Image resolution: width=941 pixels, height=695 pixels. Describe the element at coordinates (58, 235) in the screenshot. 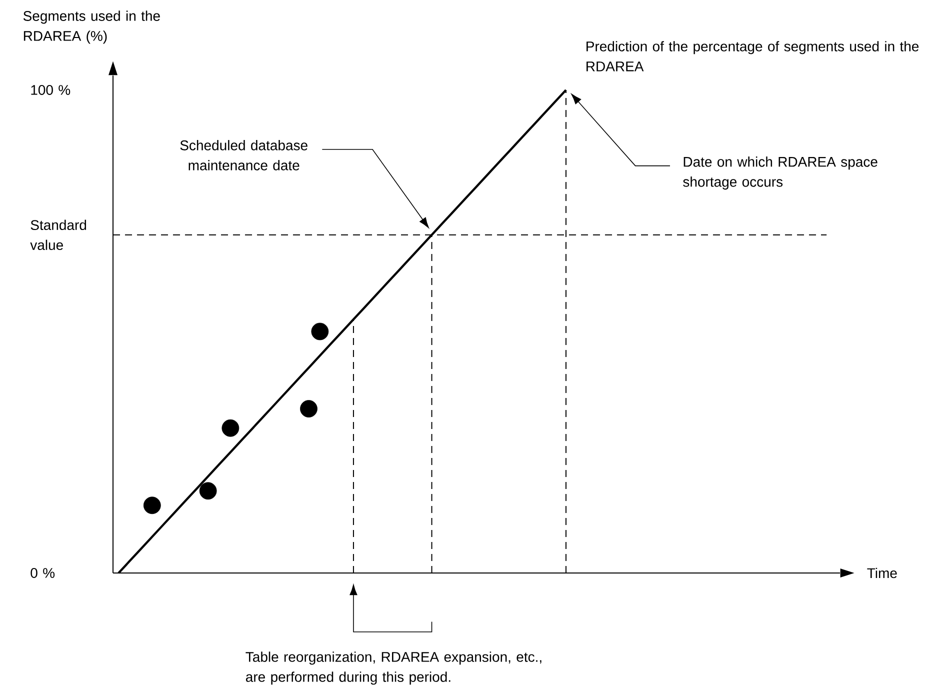

I see `y-tick-label: Standard value` at that location.